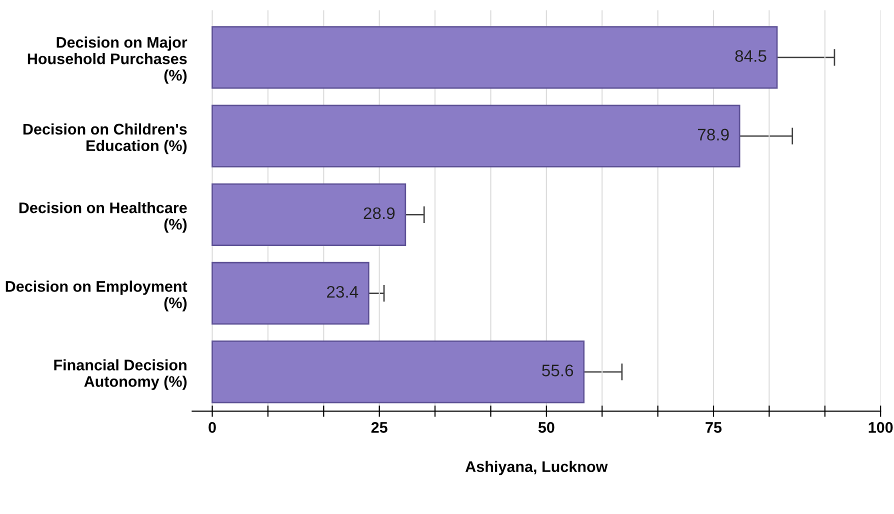 This screenshot has width=894, height=514. Describe the element at coordinates (342, 292) in the screenshot. I see `data-label: 23.4` at that location.